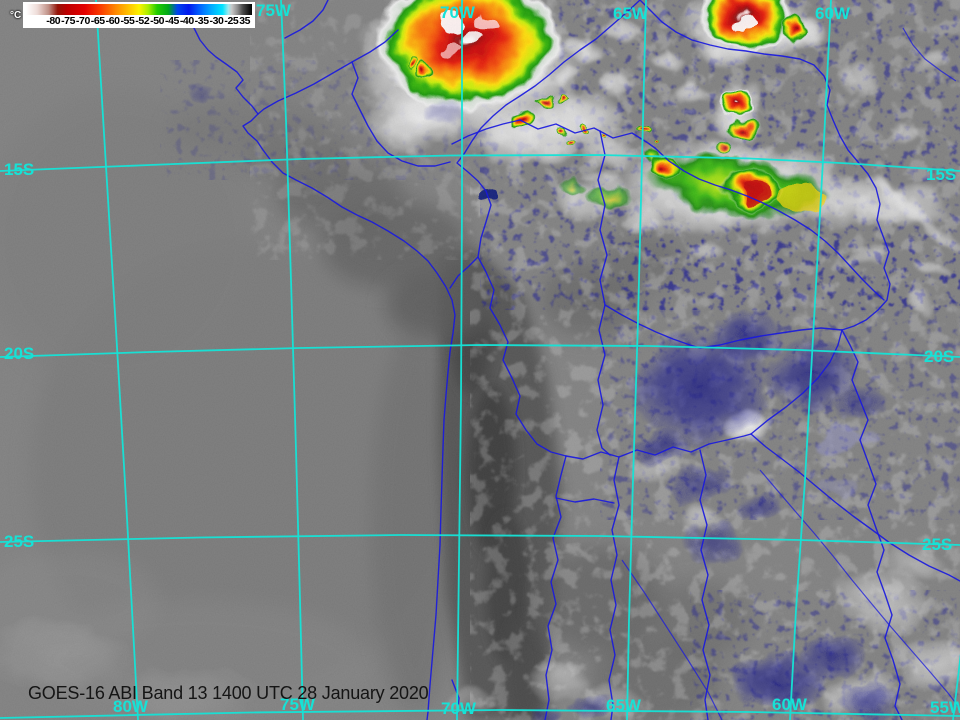 The width and height of the screenshot is (960, 720). I want to click on colorbar-unit-label: °C, so click(16, 15).